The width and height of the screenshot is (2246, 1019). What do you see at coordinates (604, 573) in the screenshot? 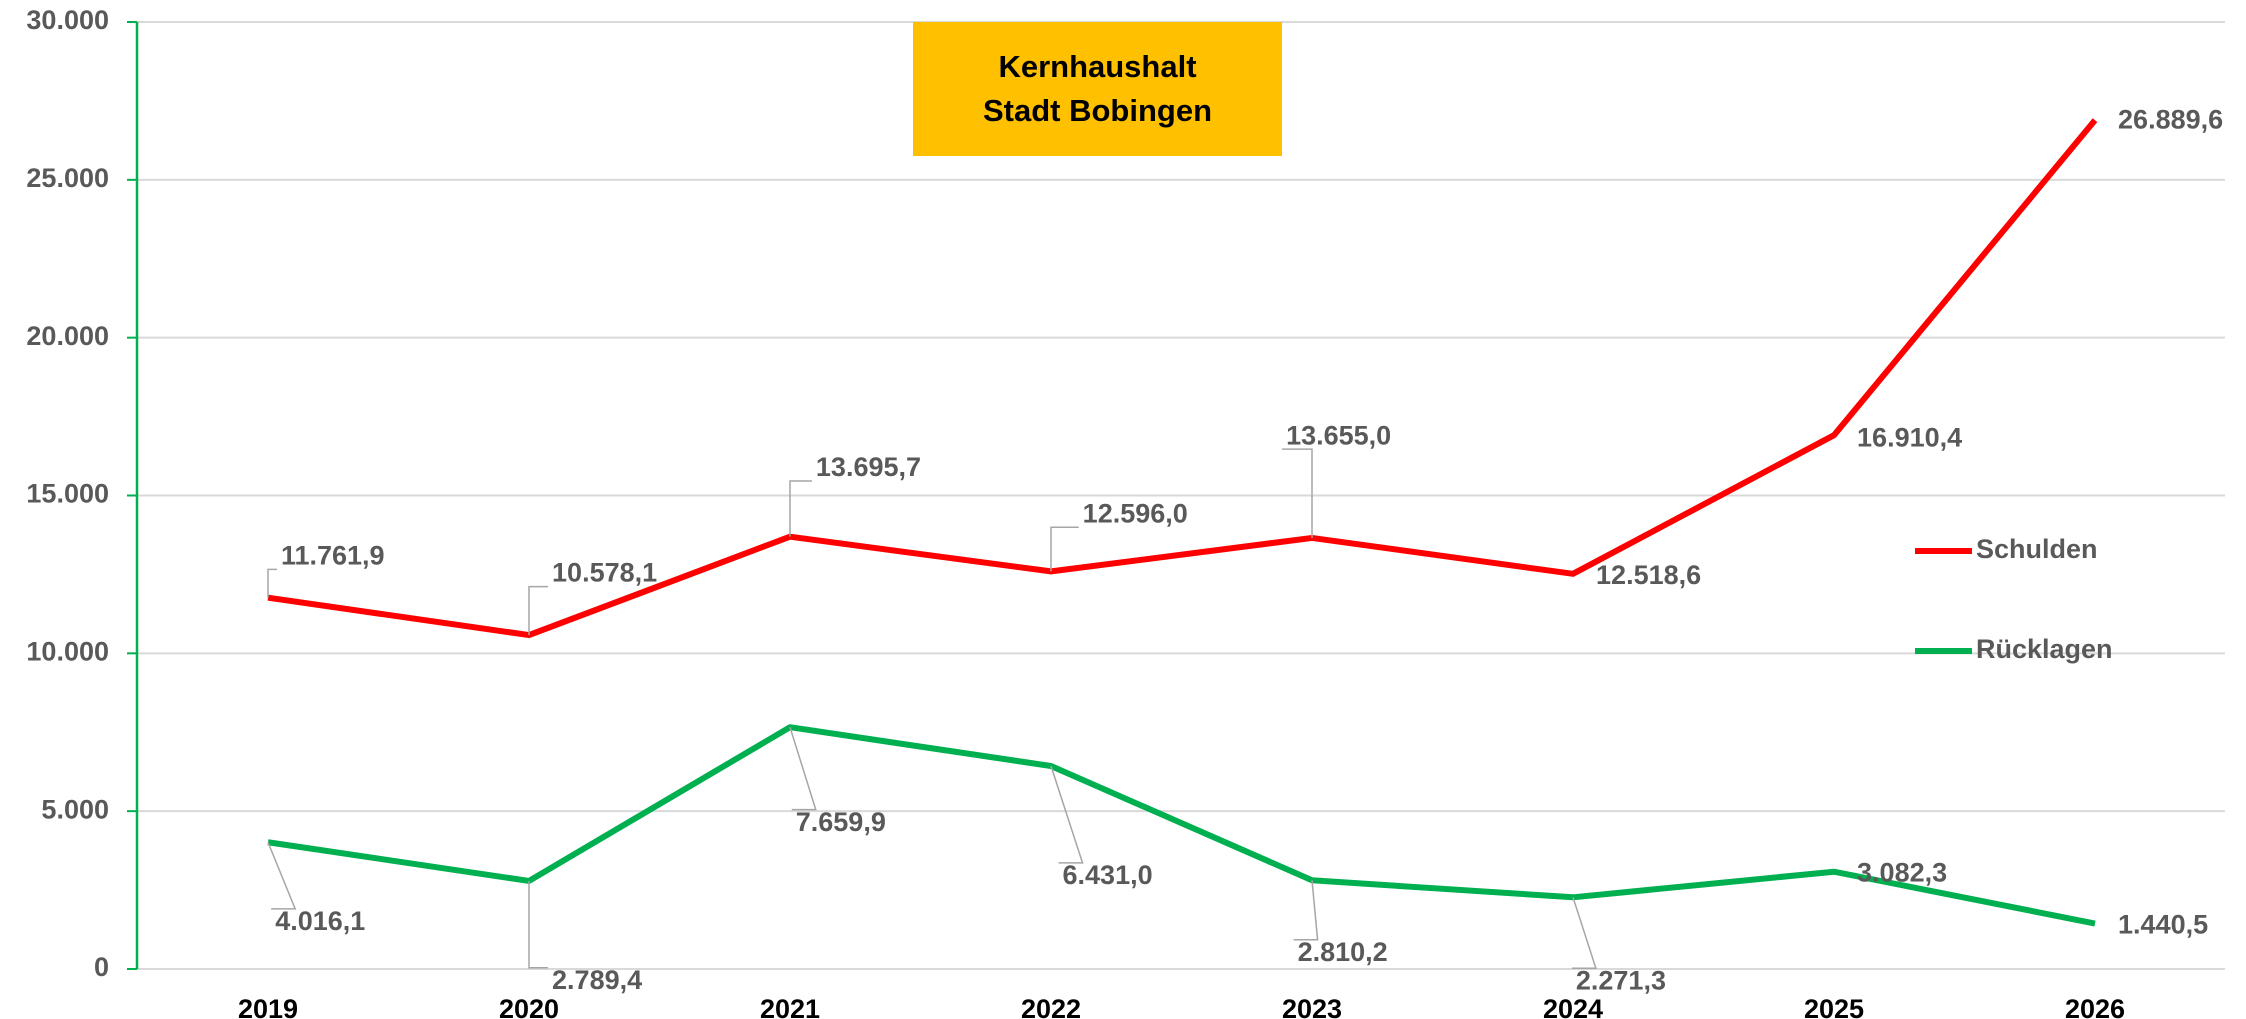
I see `data-label: 10.578,1` at bounding box center [604, 573].